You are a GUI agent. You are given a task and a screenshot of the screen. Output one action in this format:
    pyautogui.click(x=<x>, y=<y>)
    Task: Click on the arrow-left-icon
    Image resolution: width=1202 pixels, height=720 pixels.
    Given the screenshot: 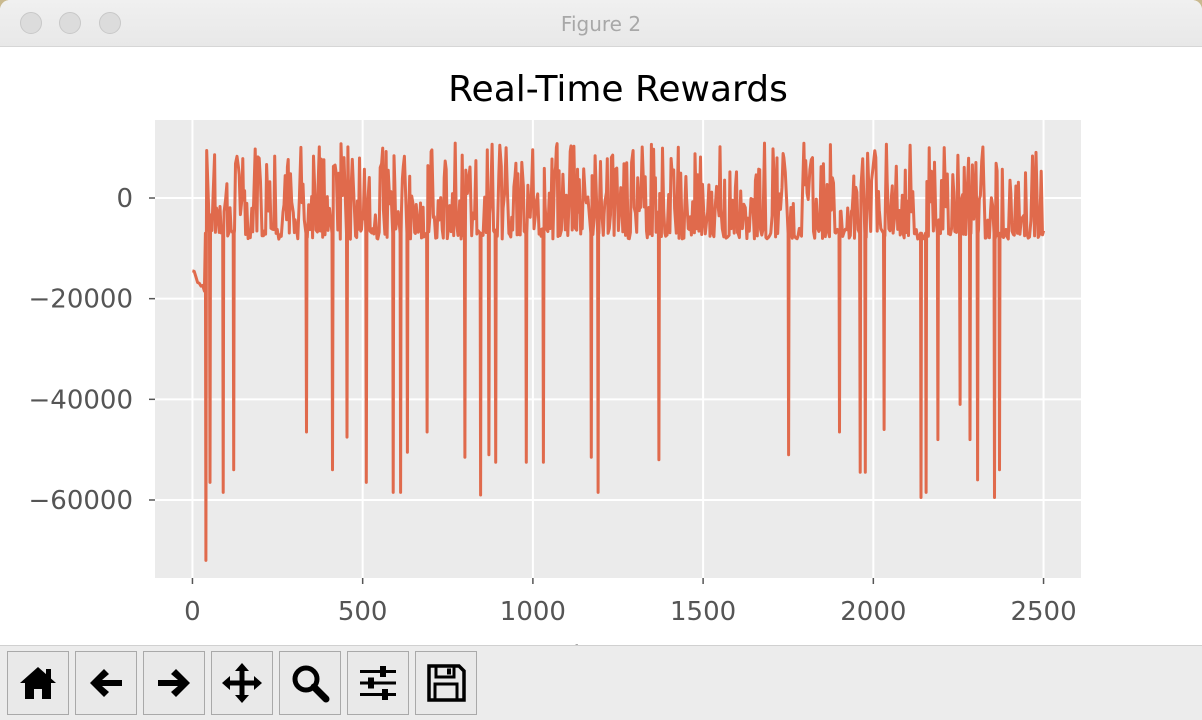 What is the action you would take?
    pyautogui.click(x=106, y=683)
    